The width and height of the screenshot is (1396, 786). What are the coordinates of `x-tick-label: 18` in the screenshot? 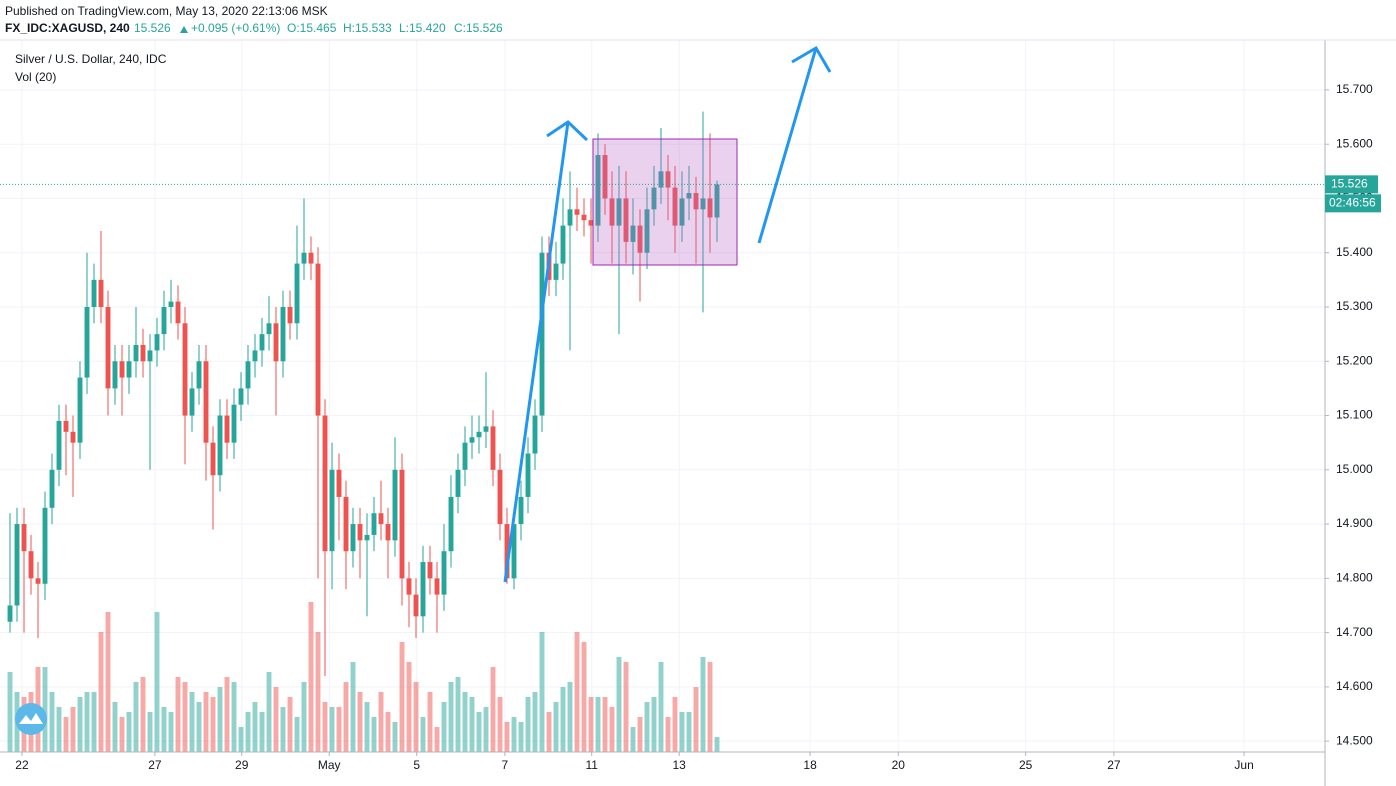 It's located at (810, 765).